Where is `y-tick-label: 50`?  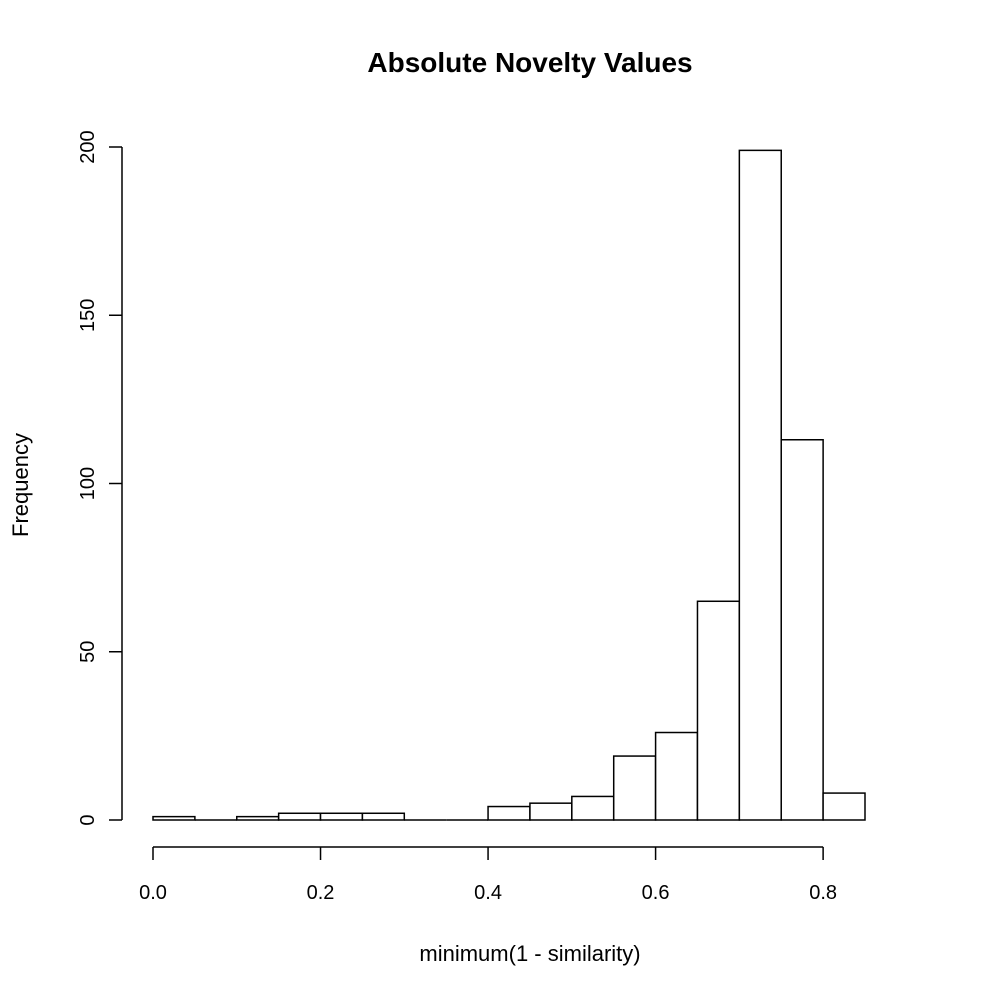
y-tick-label: 50 is located at coordinates (88, 652).